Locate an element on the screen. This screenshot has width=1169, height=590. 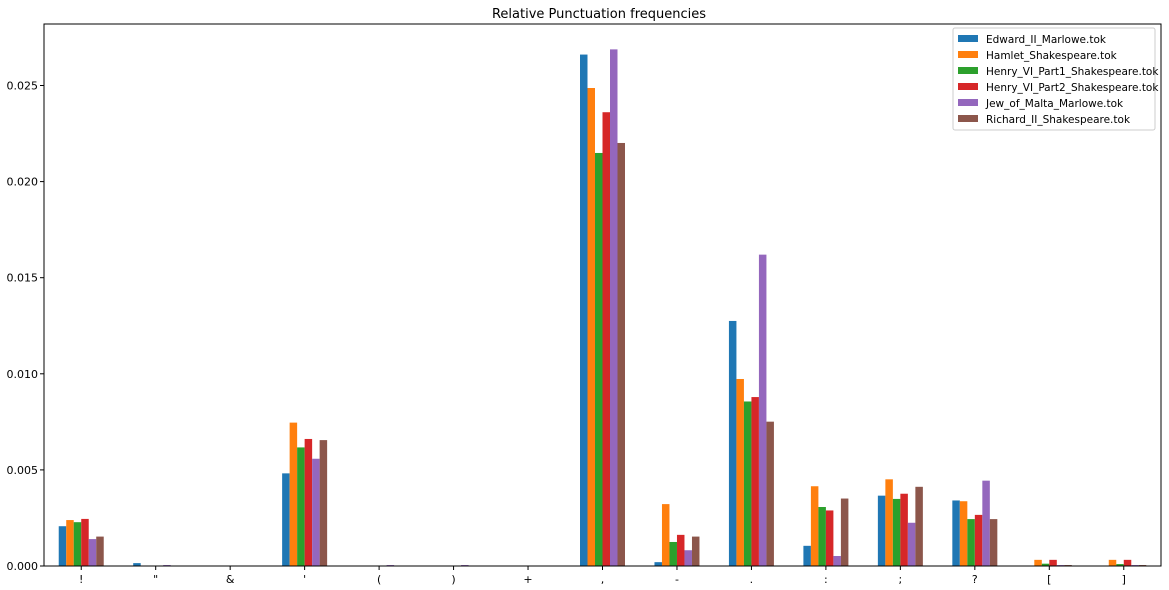
chart-title: Relative Punctuation frequencies is located at coordinates (599, 14).